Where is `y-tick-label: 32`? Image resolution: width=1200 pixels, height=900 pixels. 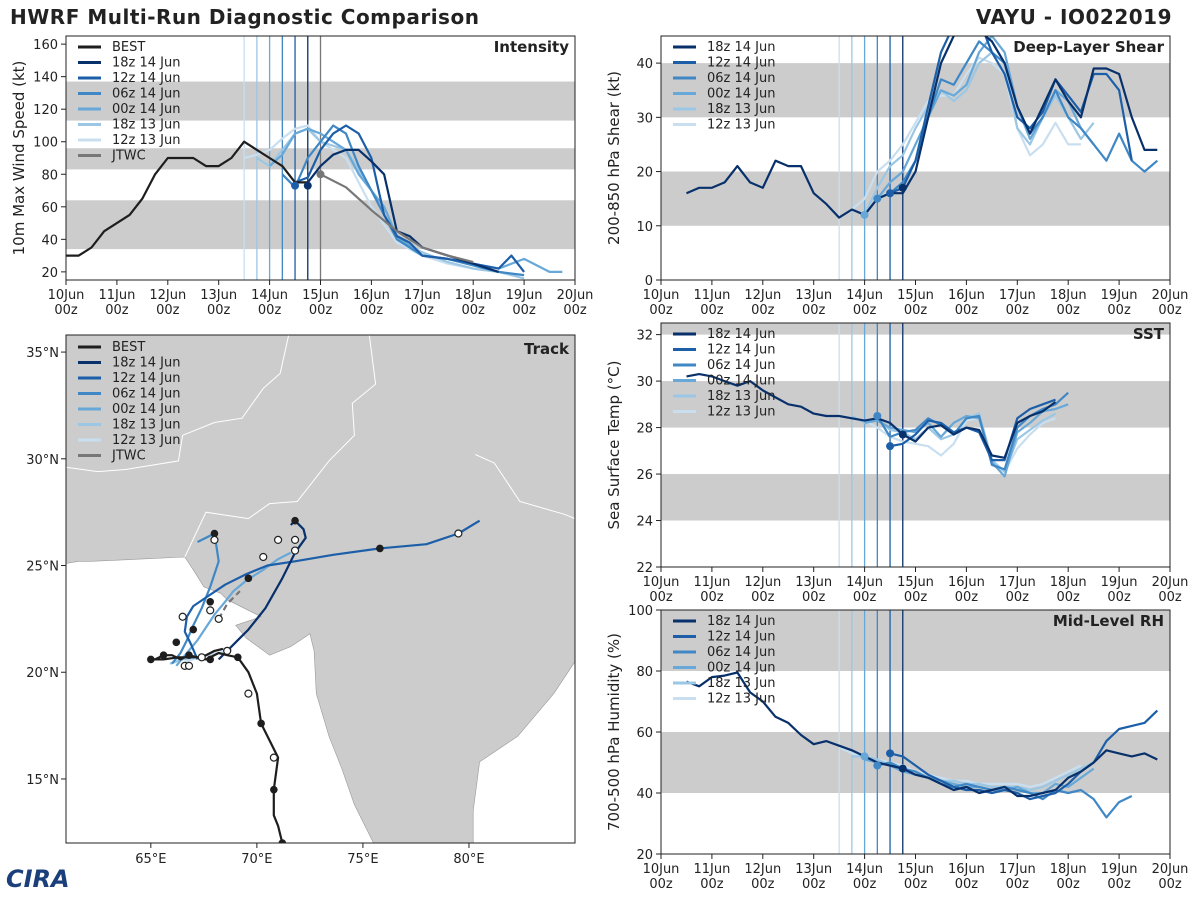
y-tick-label: 32 is located at coordinates (644, 336).